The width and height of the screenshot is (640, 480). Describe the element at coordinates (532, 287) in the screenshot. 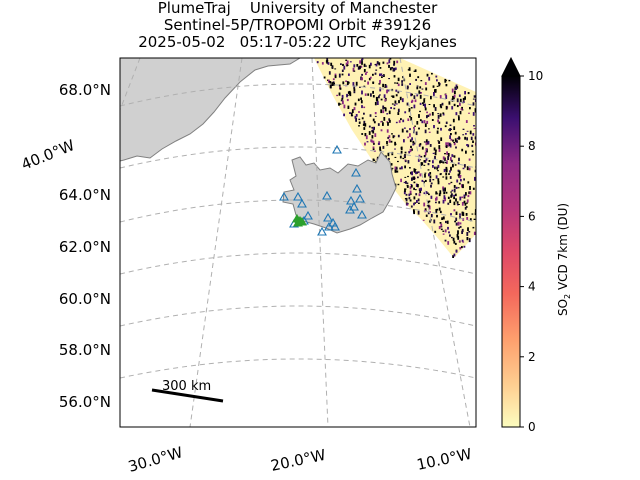

I see `colorbar-tick-label: 4` at that location.